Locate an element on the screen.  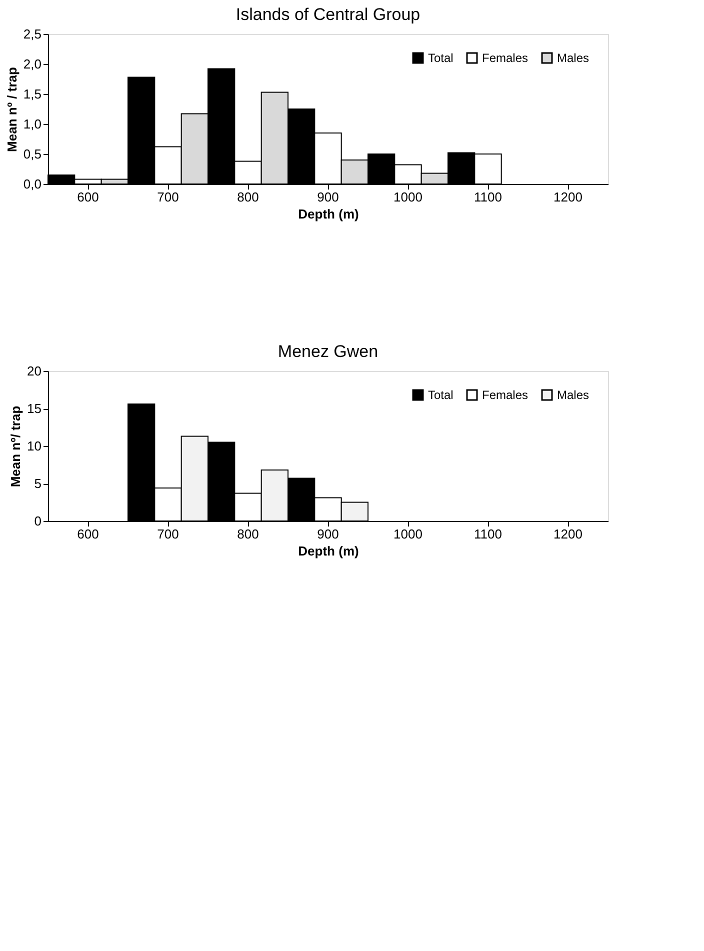
chart-title: Menez Gwen is located at coordinates (328, 351).